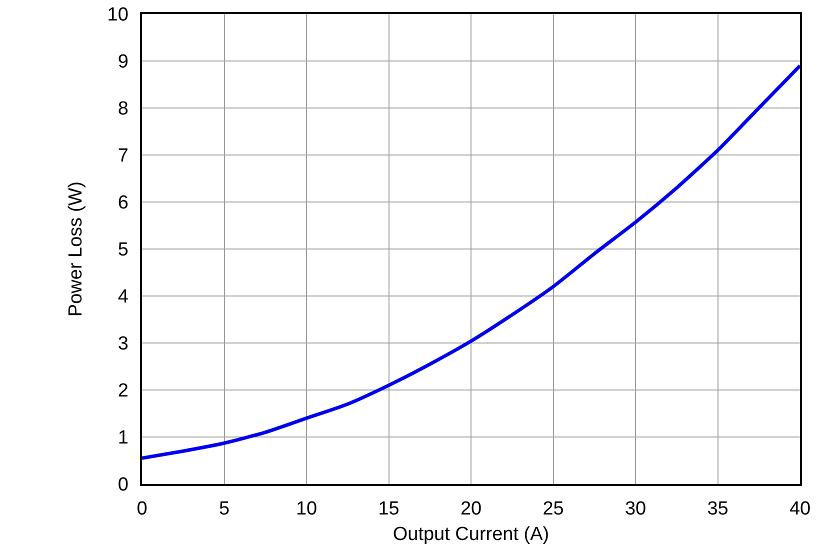  What do you see at coordinates (123, 203) in the screenshot?
I see `y-tick-label: 6` at bounding box center [123, 203].